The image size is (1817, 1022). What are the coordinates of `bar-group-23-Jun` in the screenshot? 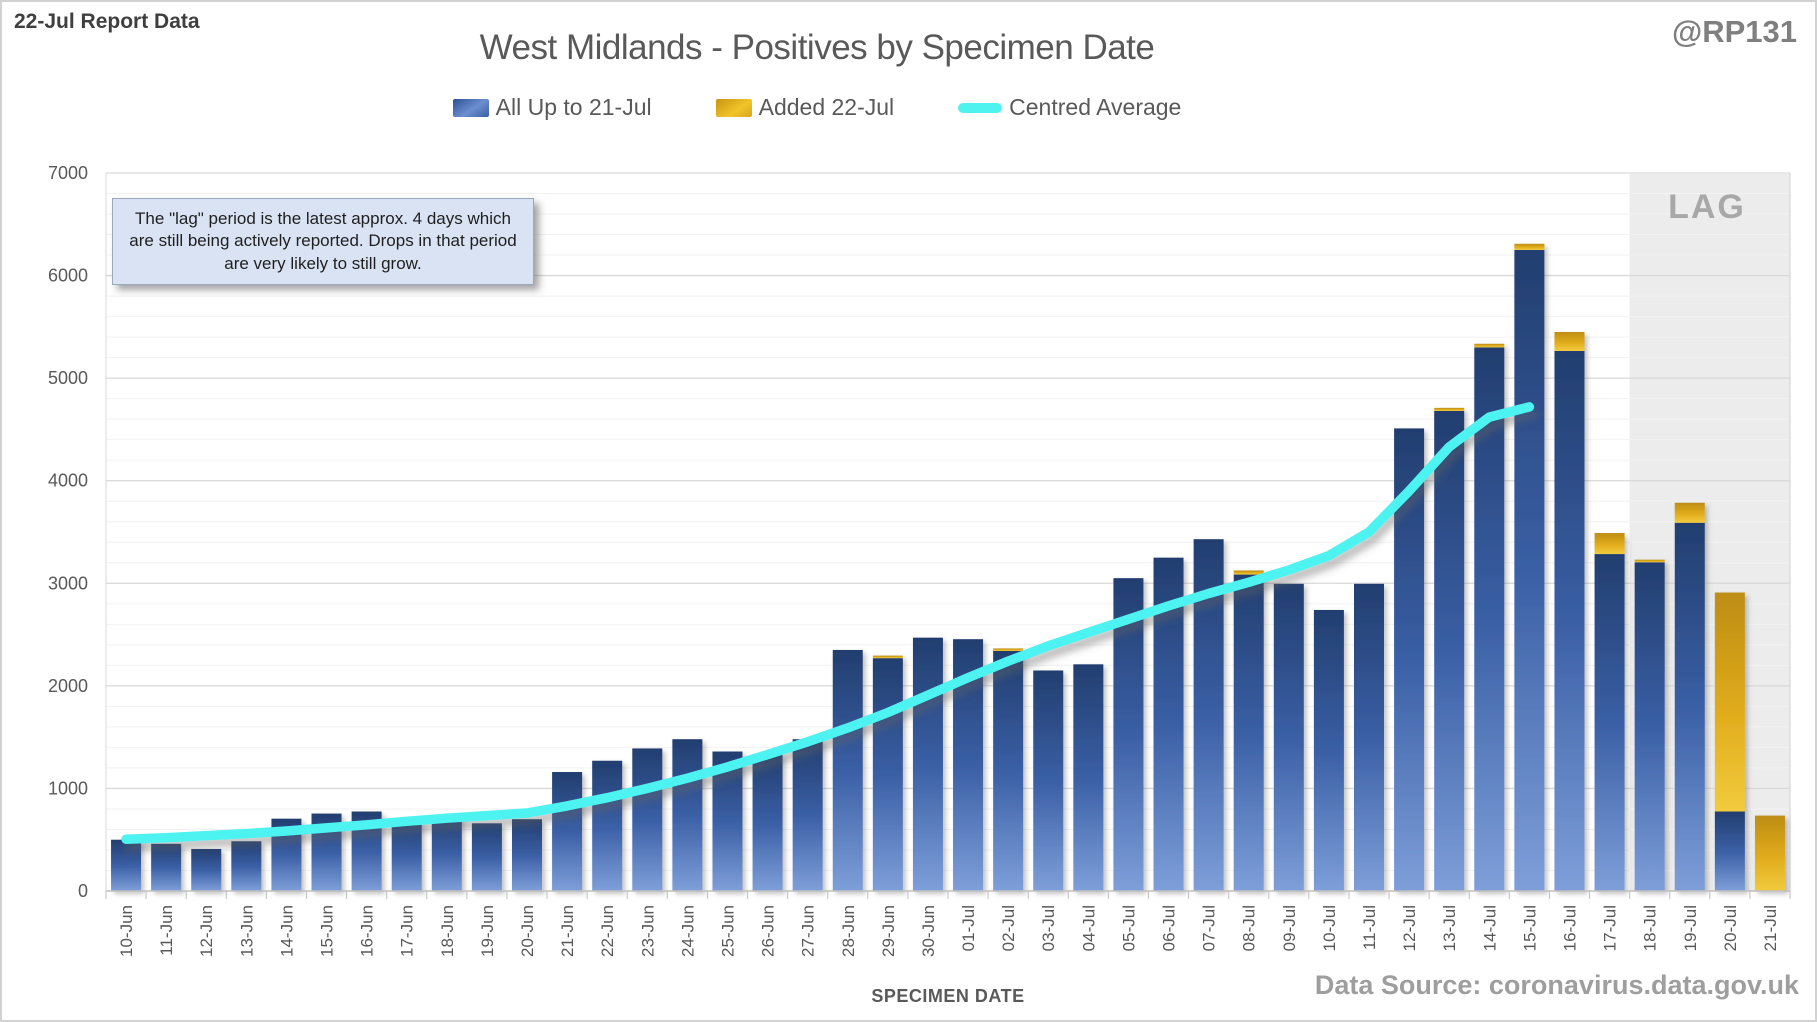 It's located at (647, 819).